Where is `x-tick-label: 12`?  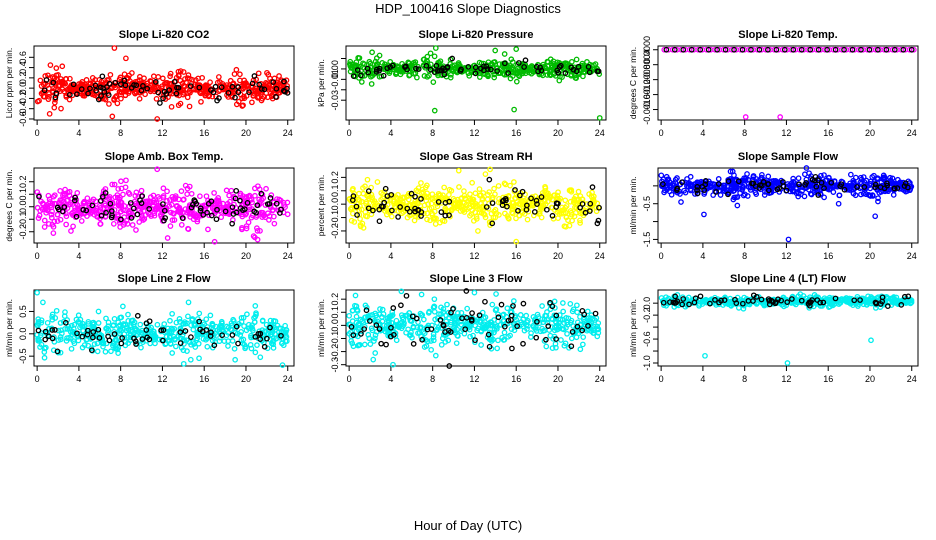
x-tick-label: 12 is located at coordinates (786, 256).